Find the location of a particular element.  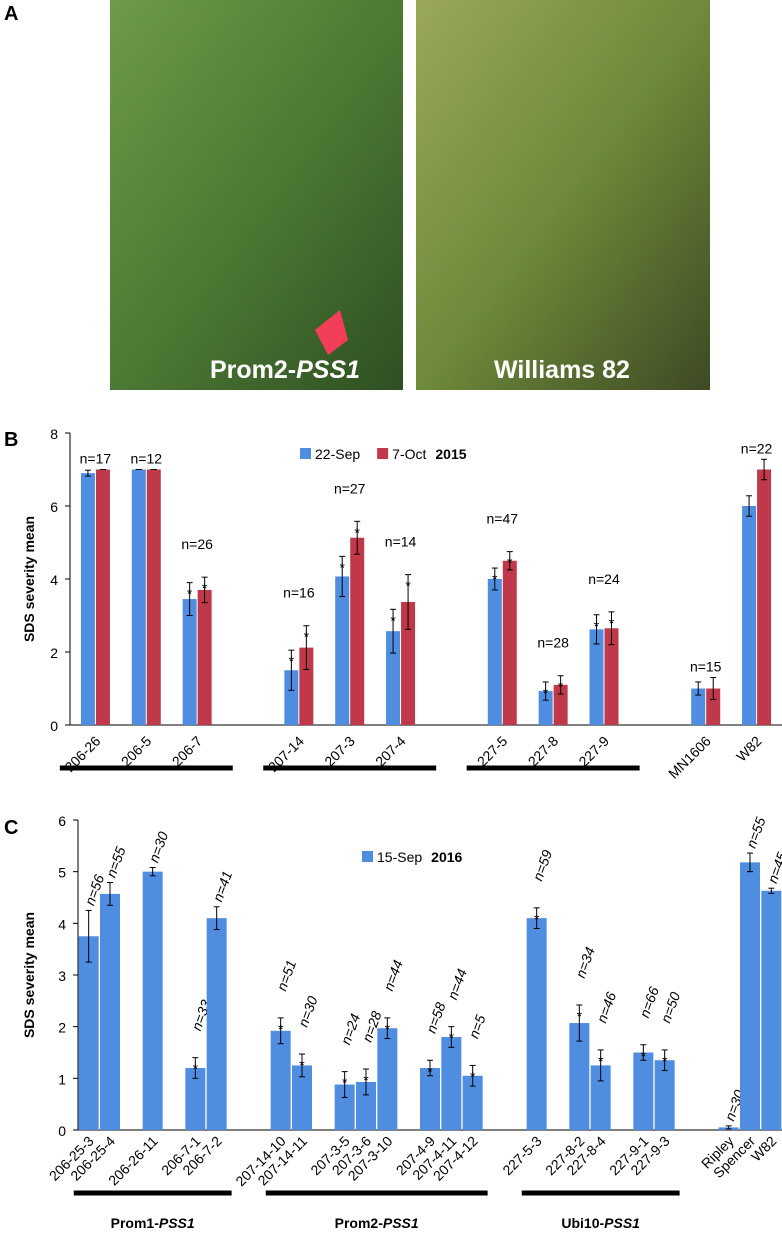

n-label: n=58 is located at coordinates (436, 1017).